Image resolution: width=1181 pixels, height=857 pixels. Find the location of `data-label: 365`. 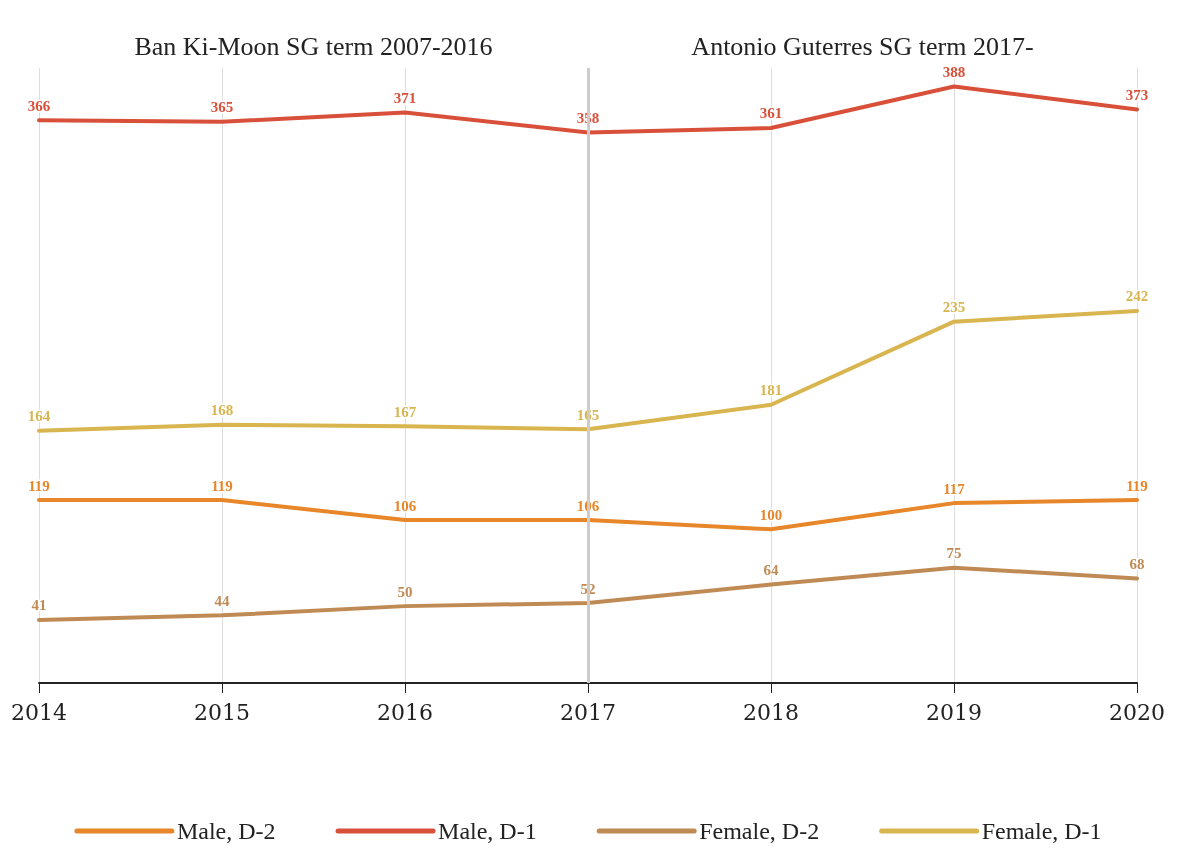

data-label: 365 is located at coordinates (222, 107).